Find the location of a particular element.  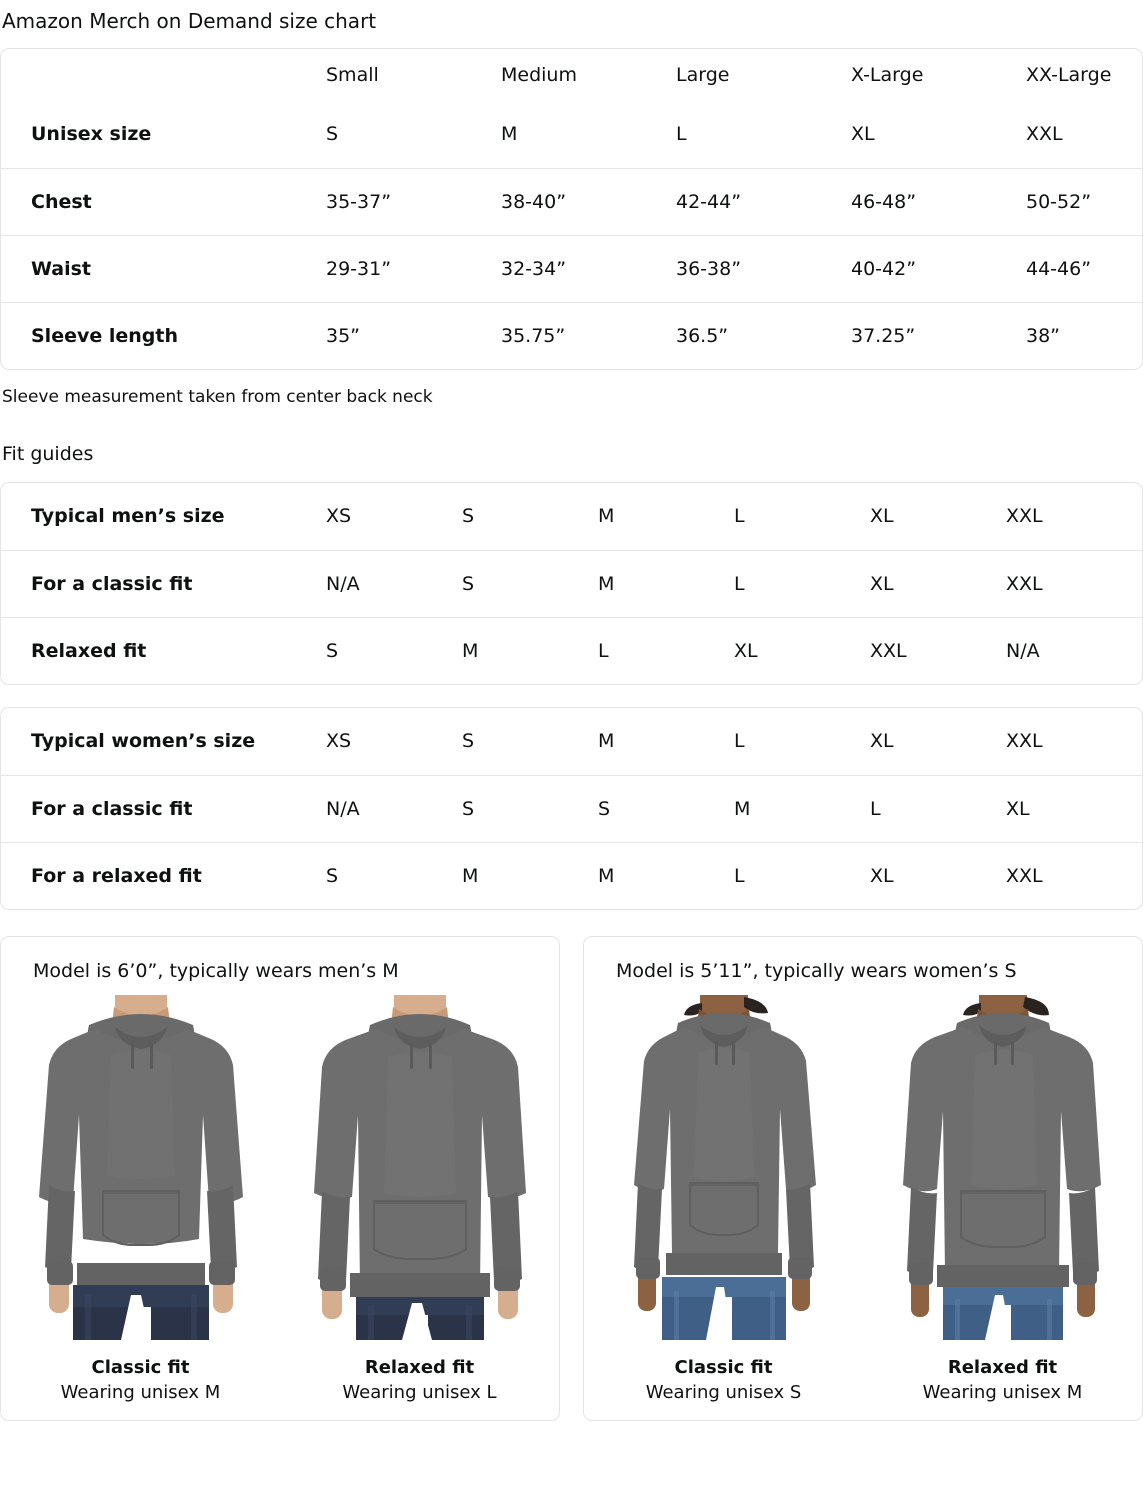

table-row: For a classic fit N/A S M L XL XXL is located at coordinates (571, 583).